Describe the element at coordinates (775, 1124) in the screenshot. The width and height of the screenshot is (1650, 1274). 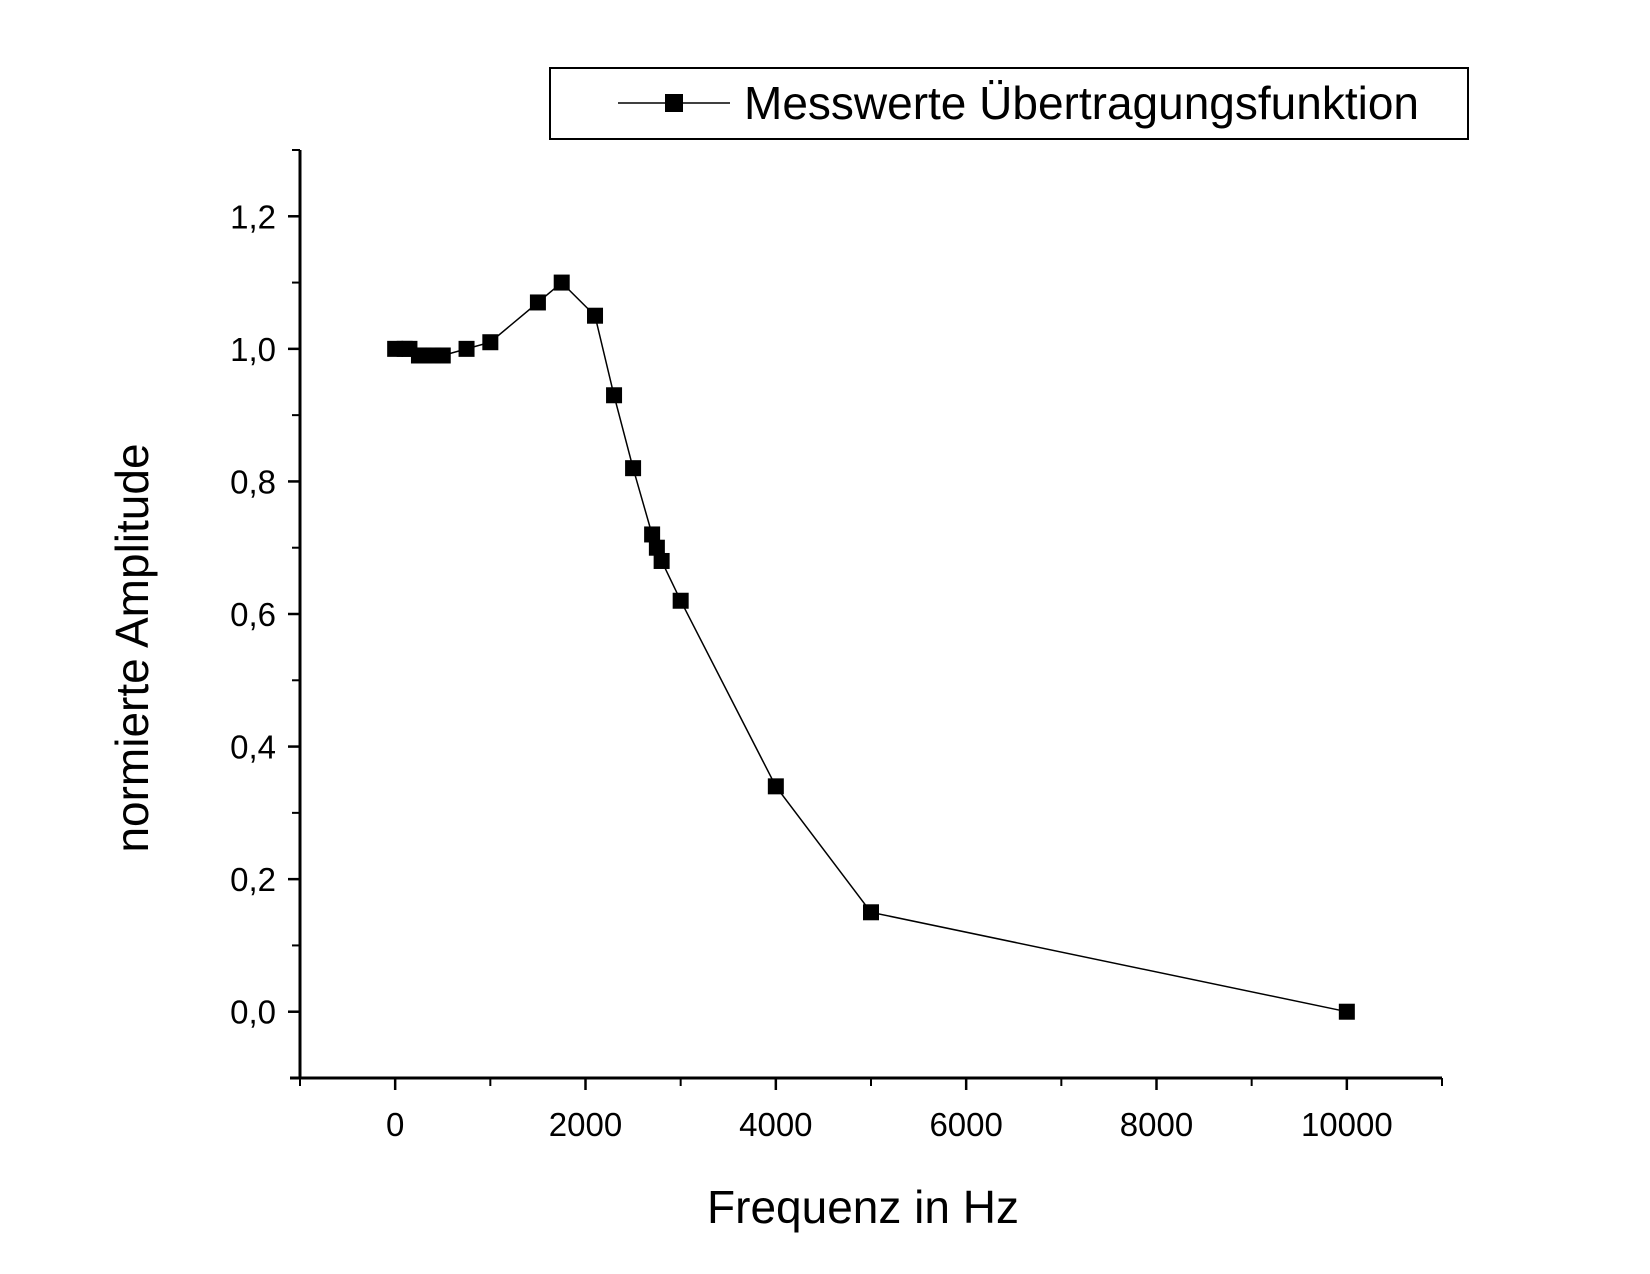
I see `x-tick-label: 4000` at that location.